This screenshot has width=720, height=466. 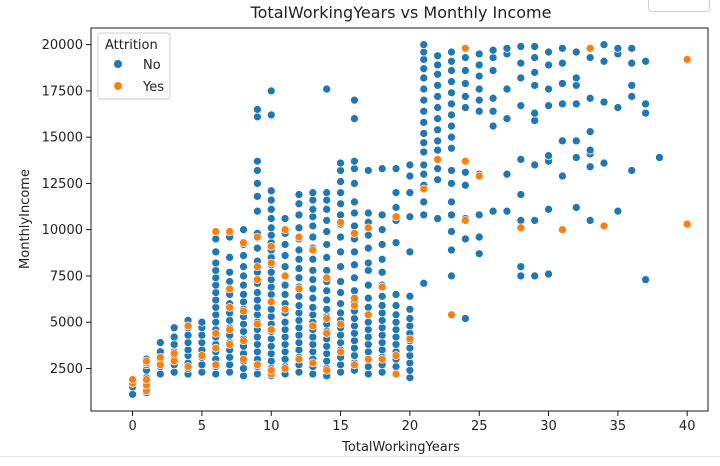 What do you see at coordinates (679, 6) in the screenshot?
I see `toolbar-stub` at bounding box center [679, 6].